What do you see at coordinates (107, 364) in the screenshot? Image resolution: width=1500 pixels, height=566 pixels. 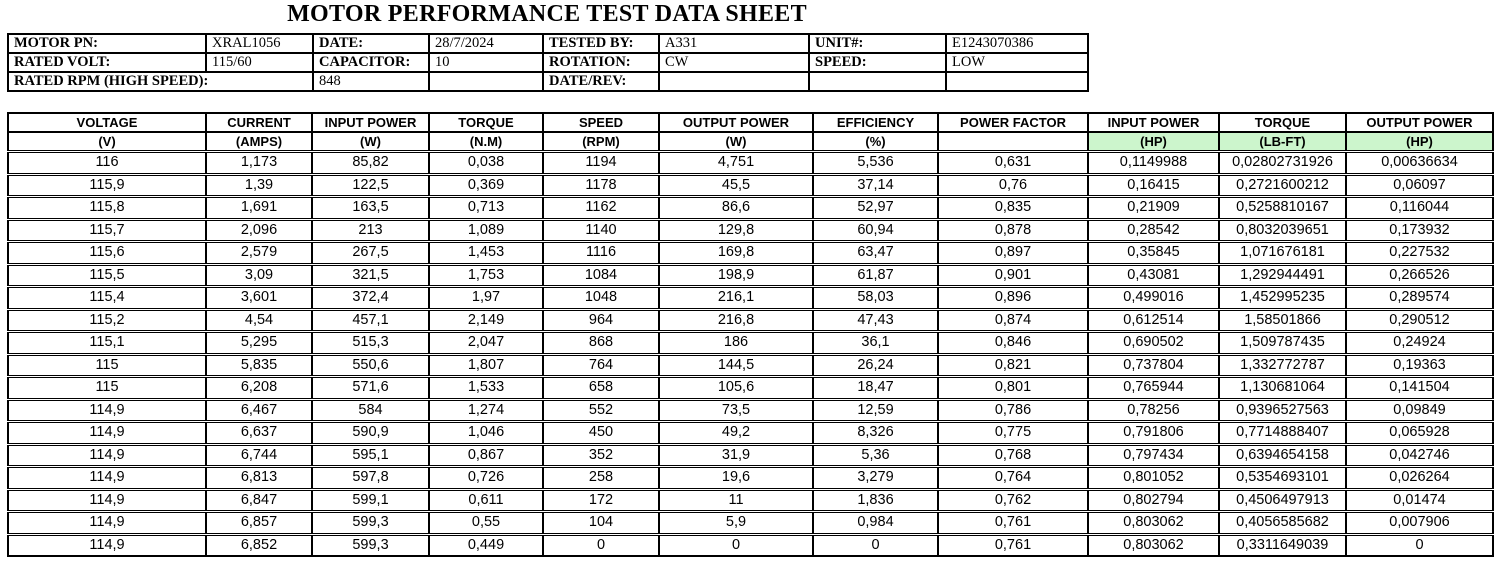 I see `data-cell: 115` at bounding box center [107, 364].